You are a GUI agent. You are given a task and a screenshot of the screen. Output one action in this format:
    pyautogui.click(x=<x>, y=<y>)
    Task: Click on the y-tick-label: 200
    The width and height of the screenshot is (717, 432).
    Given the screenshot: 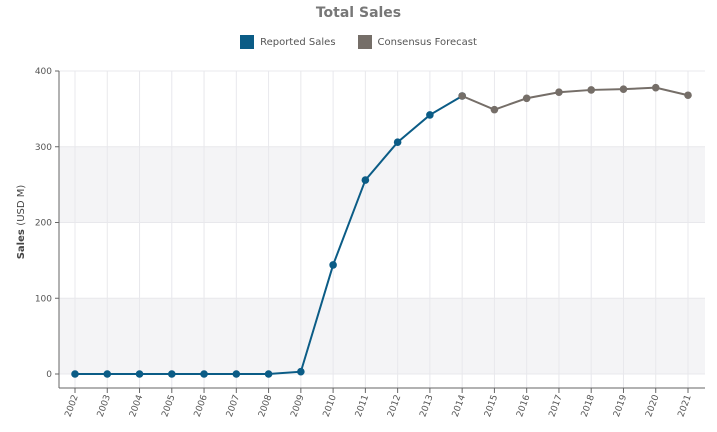 What is the action you would take?
    pyautogui.click(x=43, y=224)
    